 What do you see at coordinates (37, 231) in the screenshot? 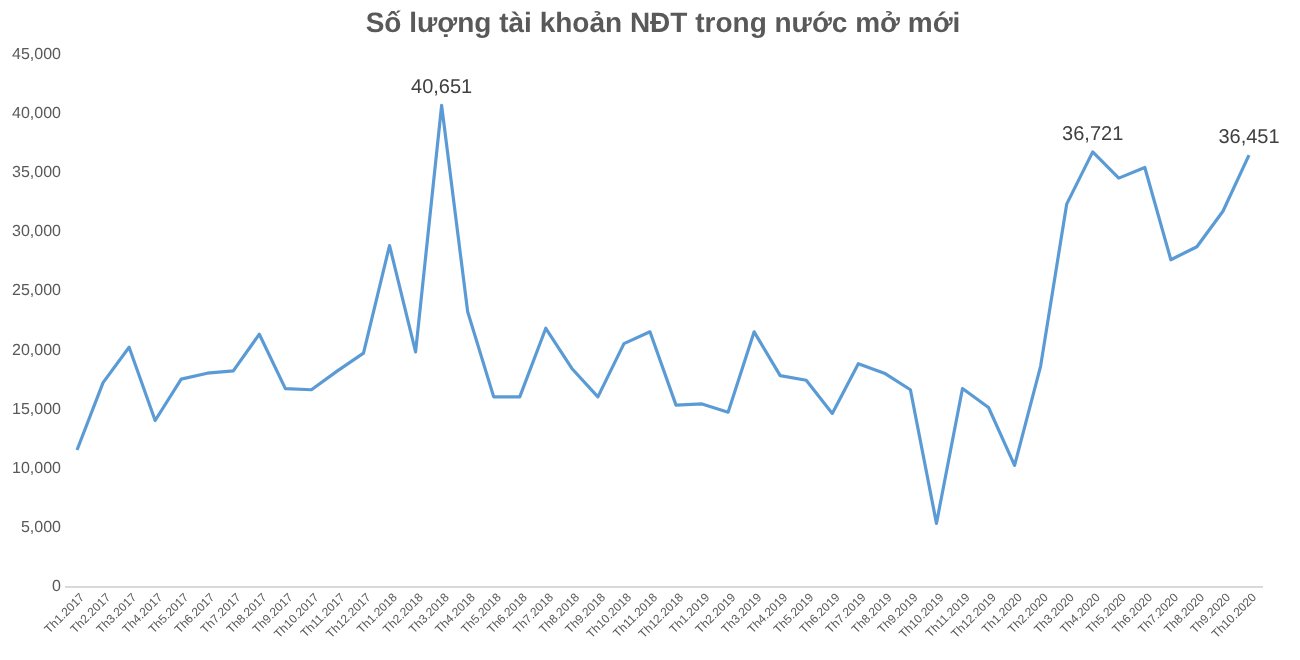
I see `y-tick-label: 30,000` at bounding box center [37, 231].